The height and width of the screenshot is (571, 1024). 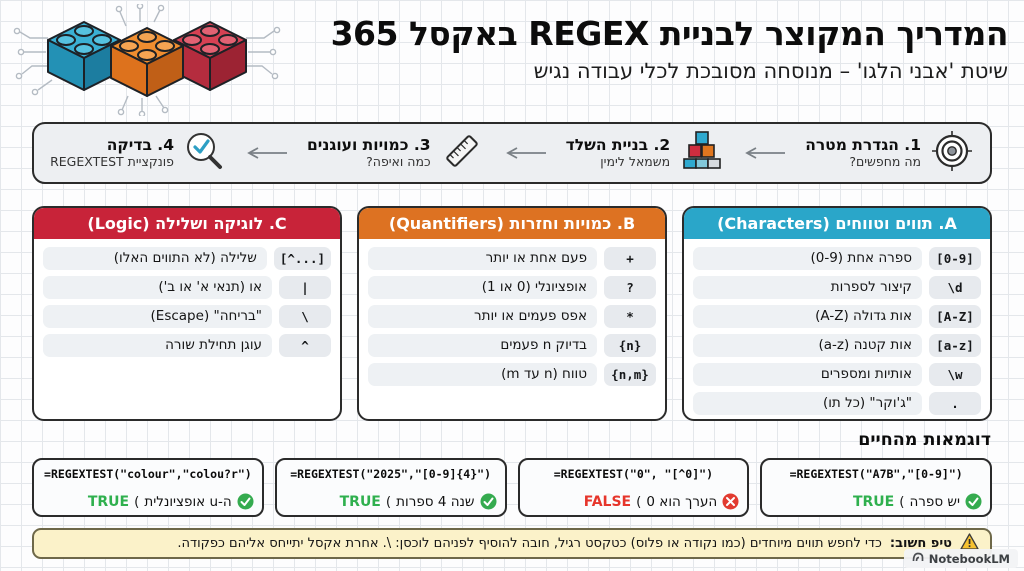 What do you see at coordinates (157, 287) in the screenshot?
I see `rule-description: או (תנאי א' או ב')` at bounding box center [157, 287].